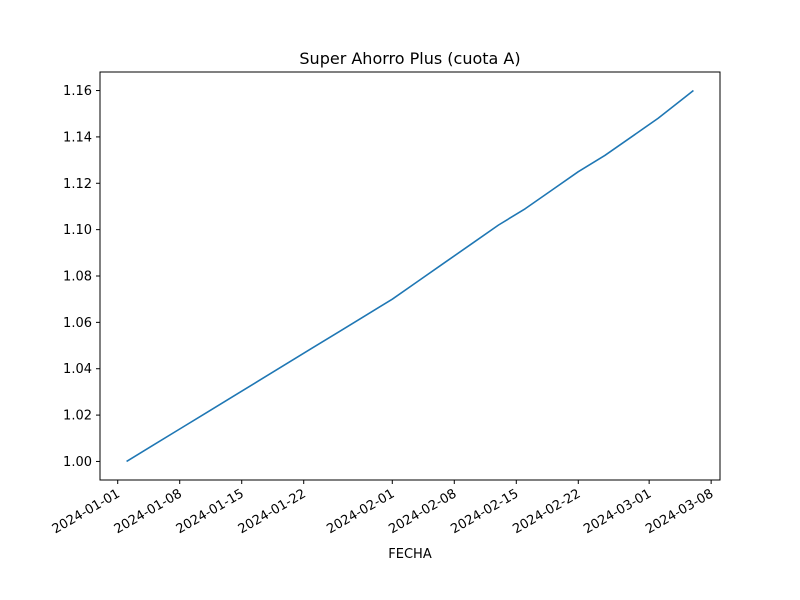 This screenshot has width=800, height=600. Describe the element at coordinates (77, 462) in the screenshot. I see `y-tick-label-0: 1.00` at that location.